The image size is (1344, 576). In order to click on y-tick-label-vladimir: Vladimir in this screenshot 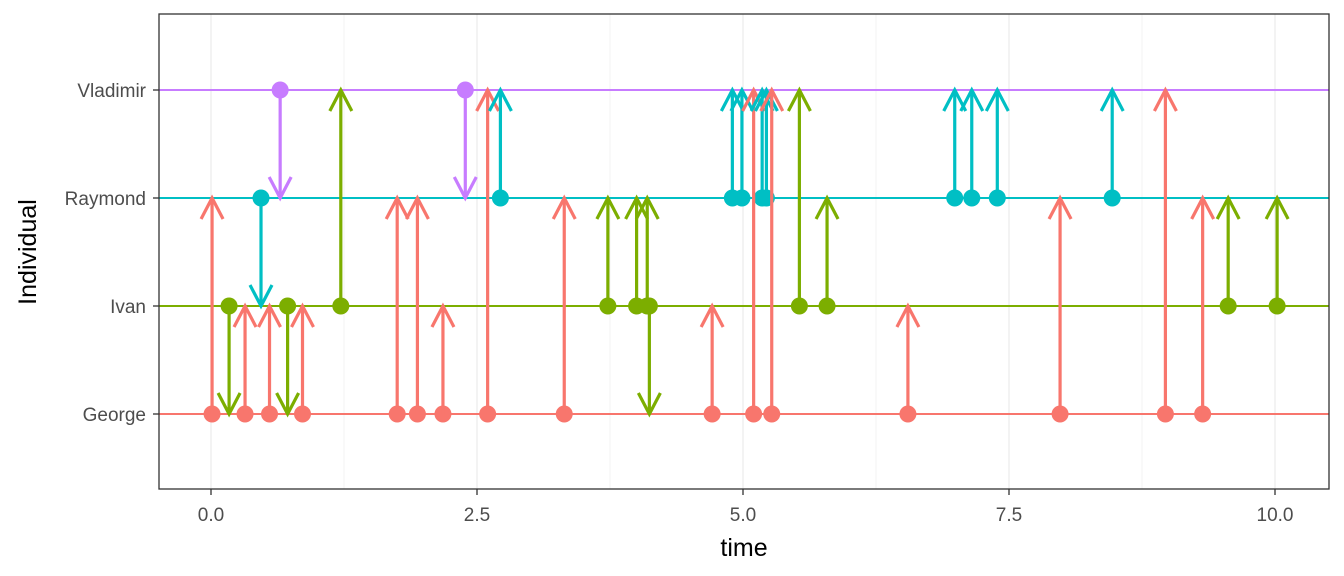, I will do `click(111, 91)`.